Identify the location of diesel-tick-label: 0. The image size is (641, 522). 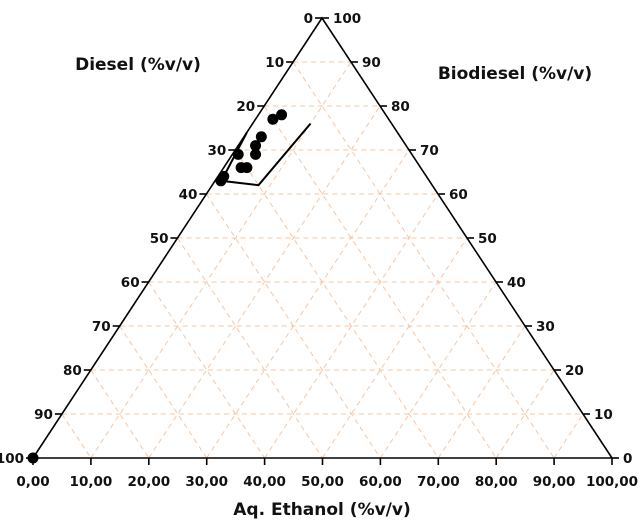
(308, 19).